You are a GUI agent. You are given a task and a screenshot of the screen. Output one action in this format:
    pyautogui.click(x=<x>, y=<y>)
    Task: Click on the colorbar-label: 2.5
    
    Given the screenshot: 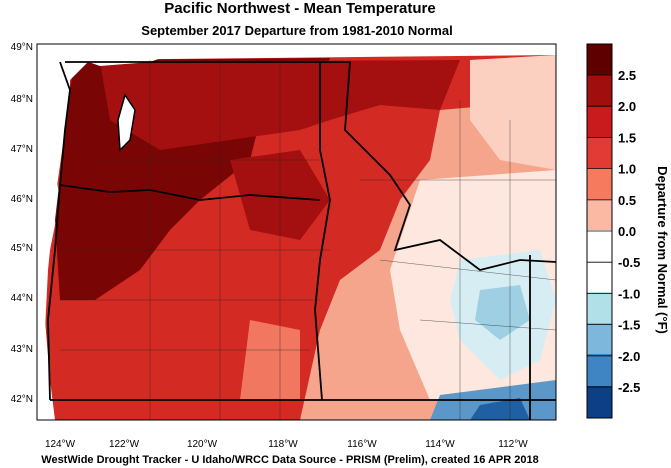 What is the action you would take?
    pyautogui.click(x=627, y=75)
    